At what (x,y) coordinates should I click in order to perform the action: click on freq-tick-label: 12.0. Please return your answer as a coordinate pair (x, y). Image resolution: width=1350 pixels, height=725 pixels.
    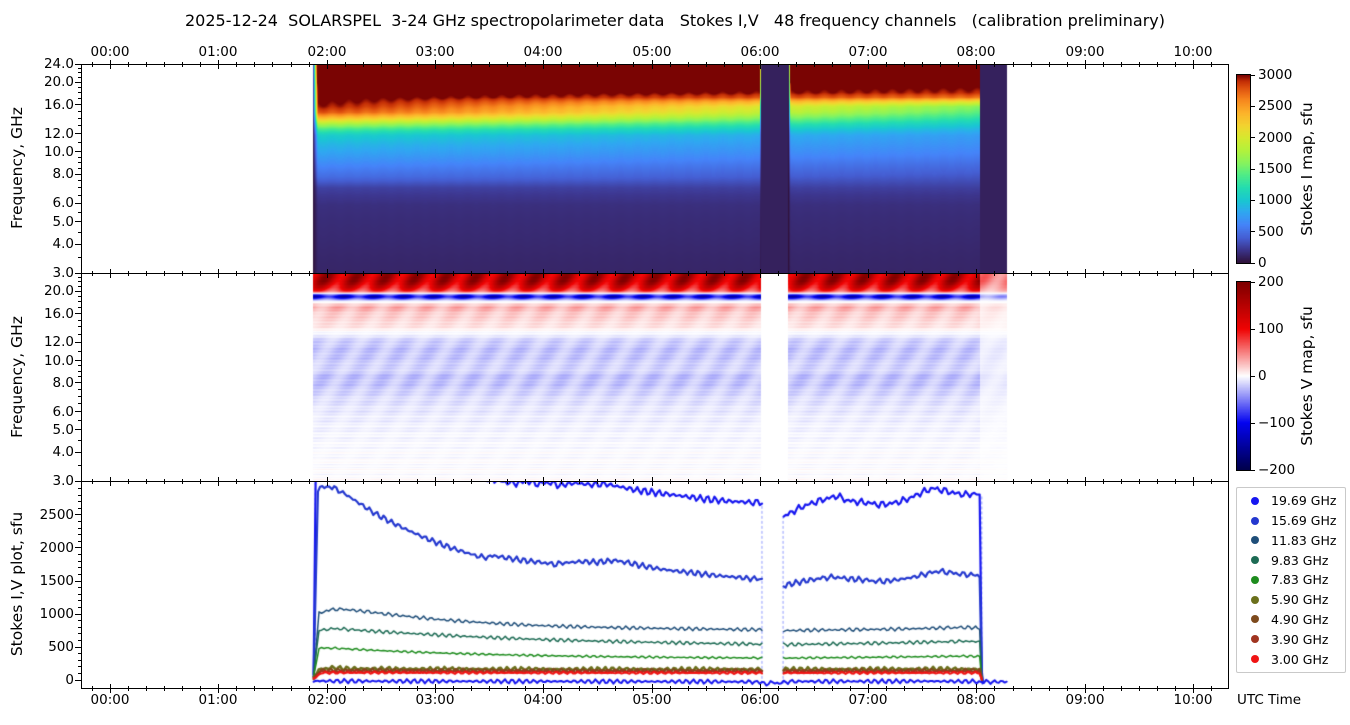
    Looking at the image, I should click on (58, 133).